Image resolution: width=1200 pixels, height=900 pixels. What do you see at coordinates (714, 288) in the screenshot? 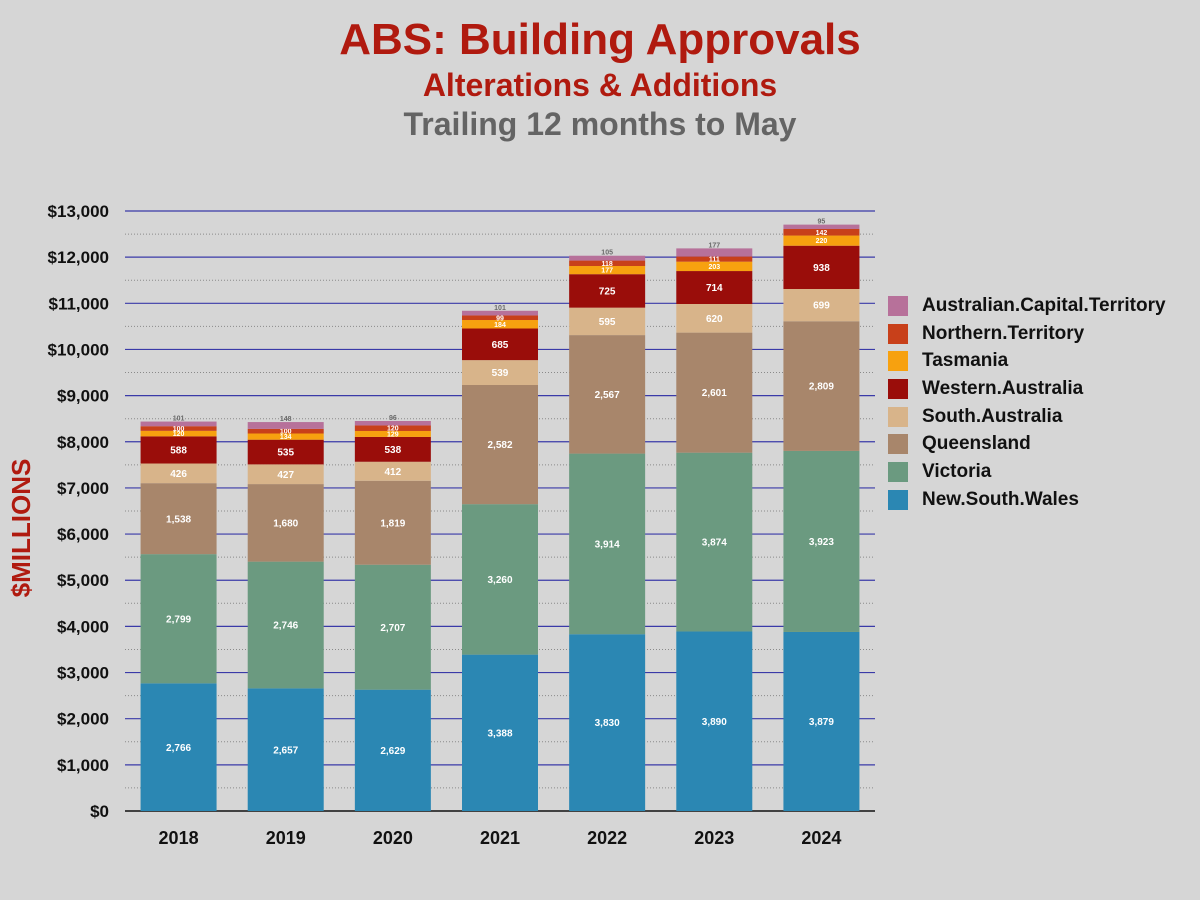
I see `data-label: 714` at bounding box center [714, 288].